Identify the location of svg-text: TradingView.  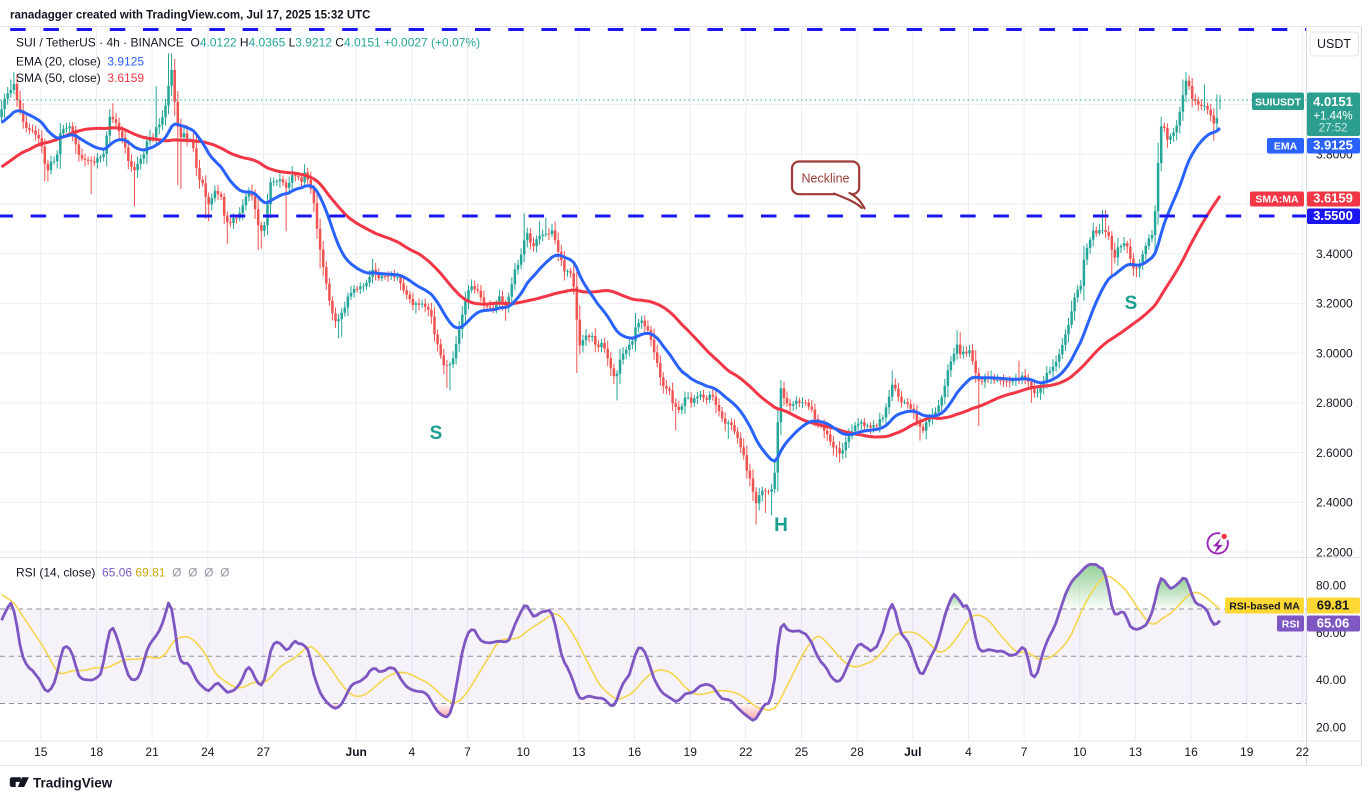
(73, 783).